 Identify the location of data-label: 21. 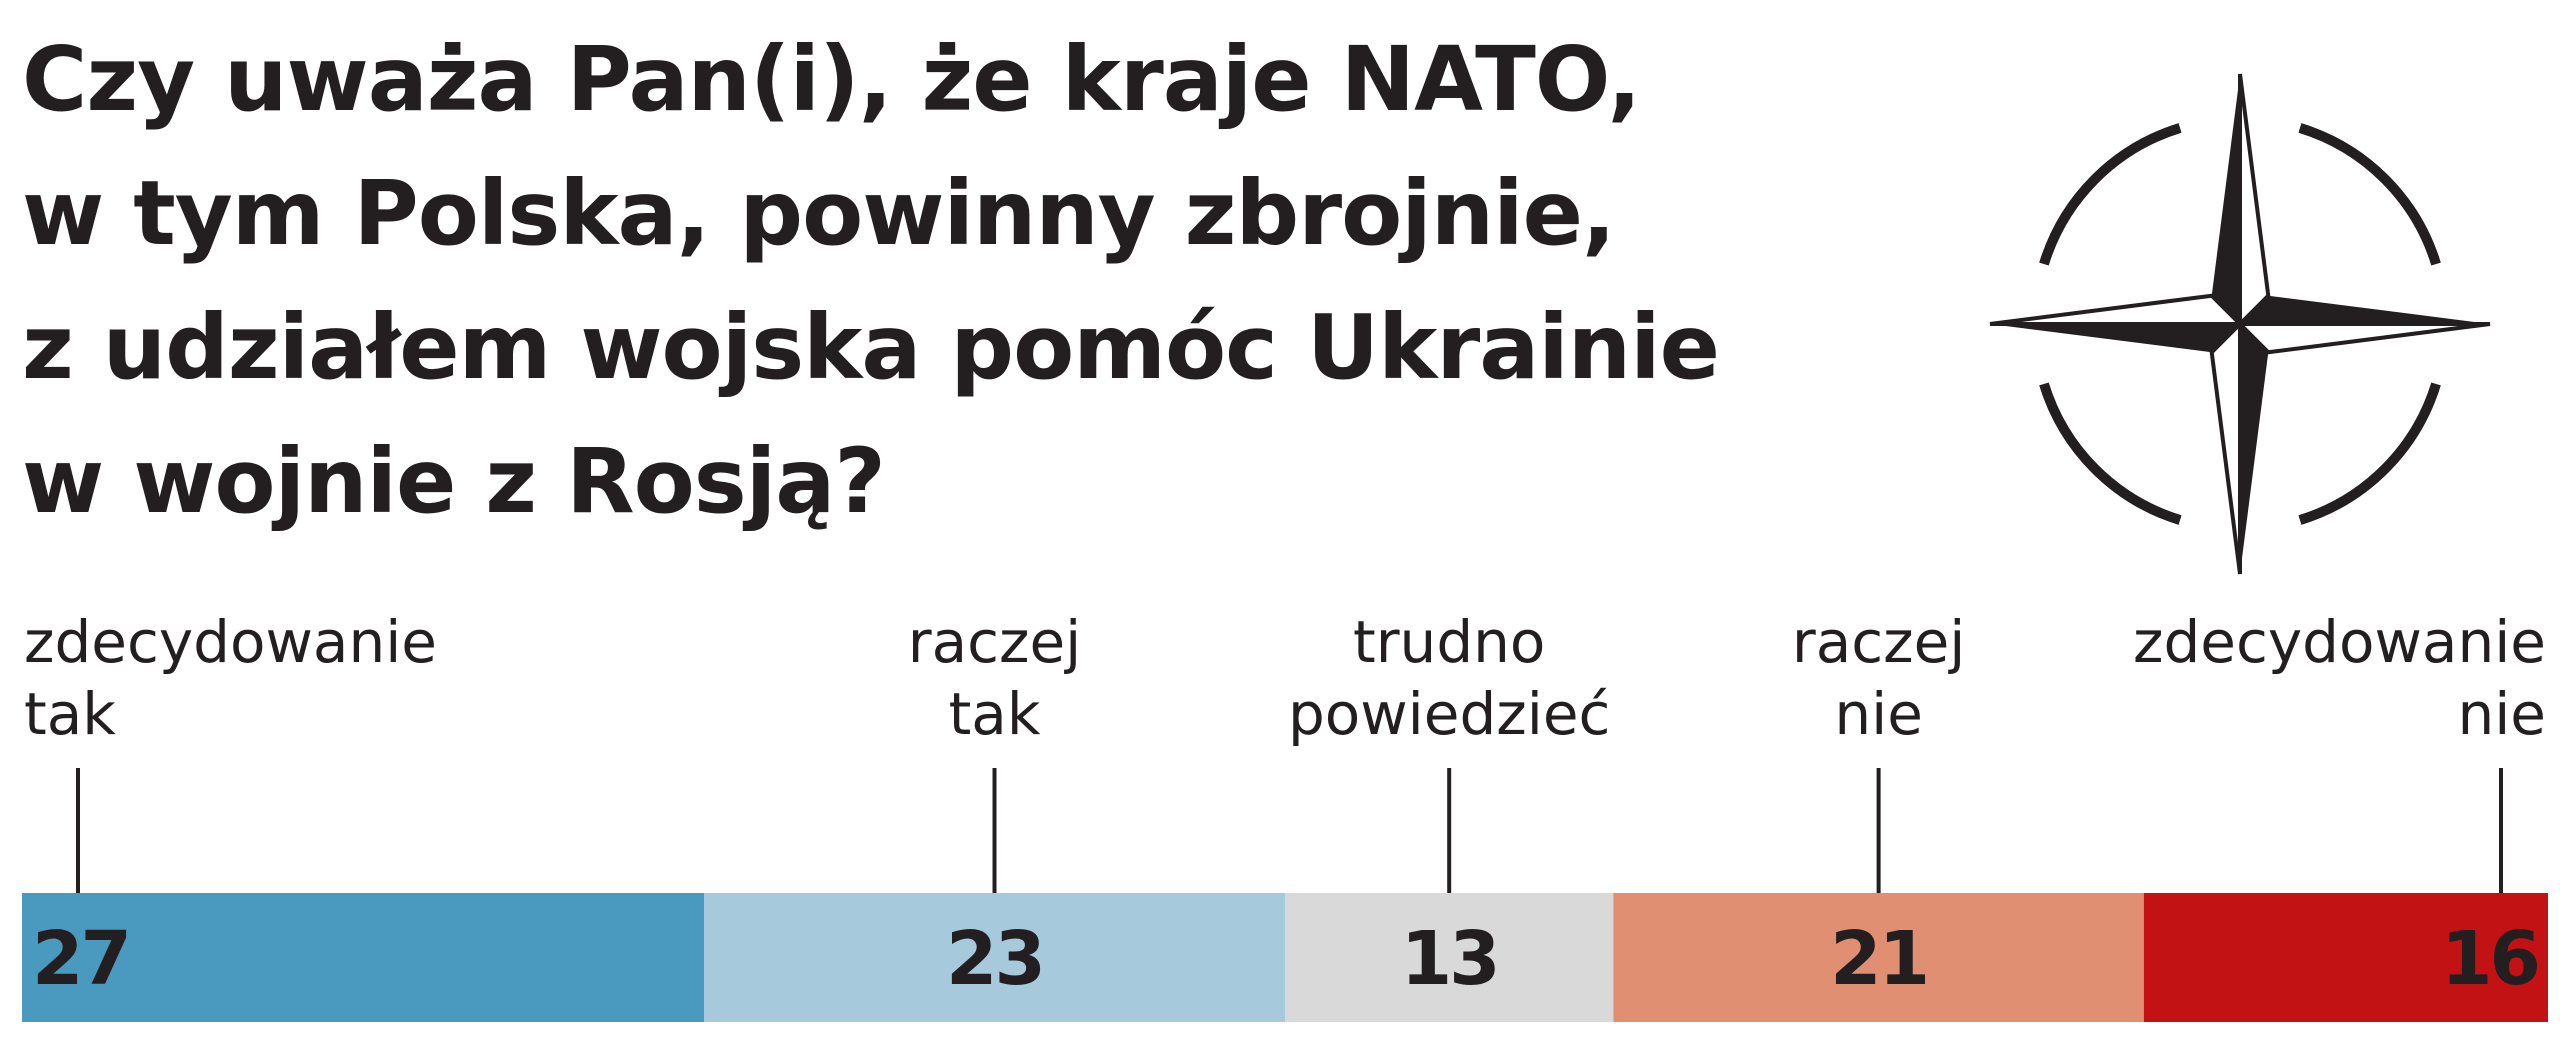
(1878, 959).